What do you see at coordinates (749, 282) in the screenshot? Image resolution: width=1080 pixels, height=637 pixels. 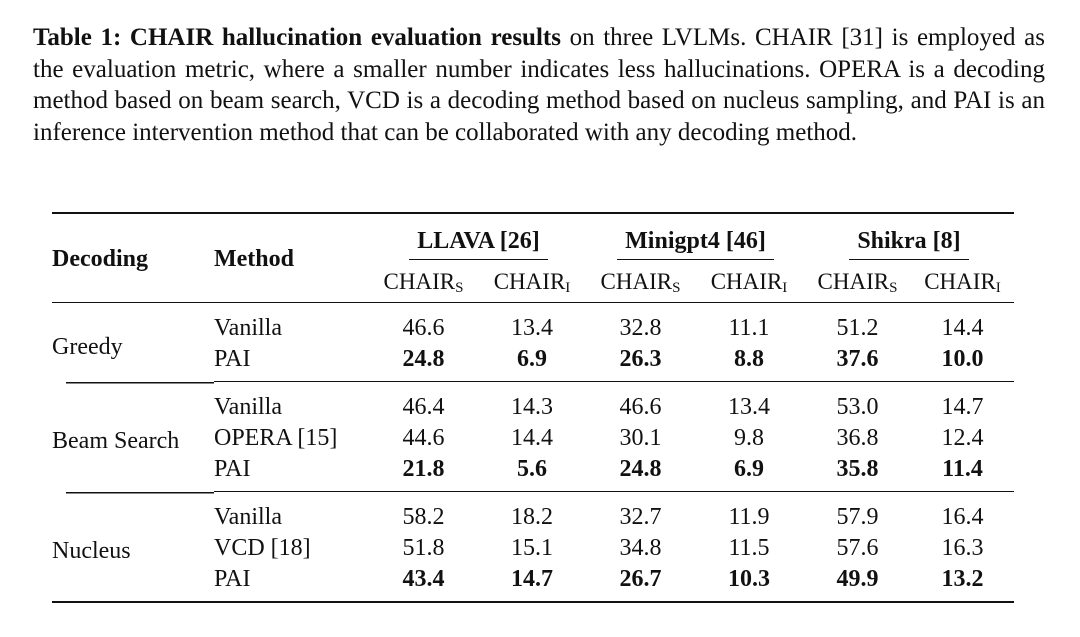 I see `metric-chair-i-1: CHAIRI` at bounding box center [749, 282].